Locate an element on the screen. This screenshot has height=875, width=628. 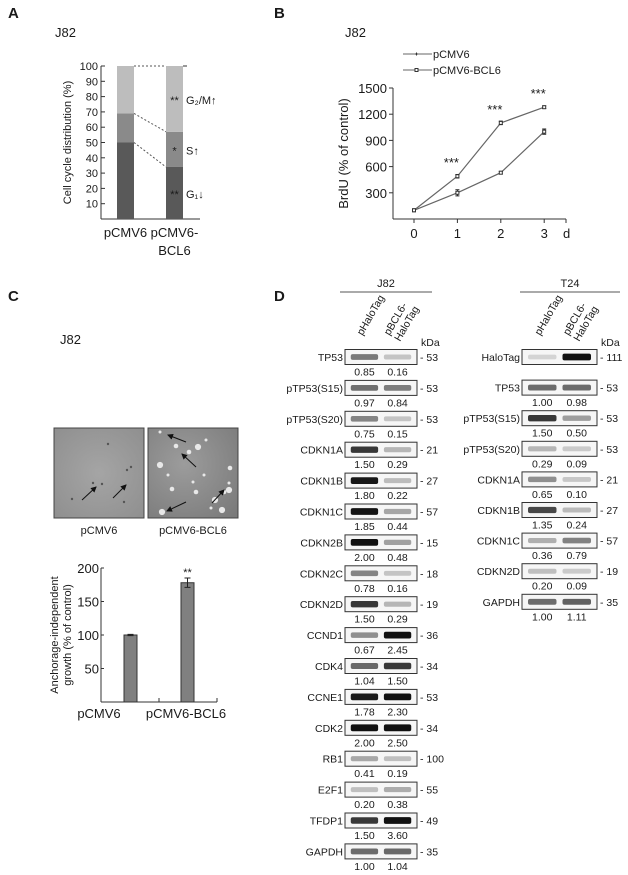
kda-value: - 18 is located at coordinates (429, 574).